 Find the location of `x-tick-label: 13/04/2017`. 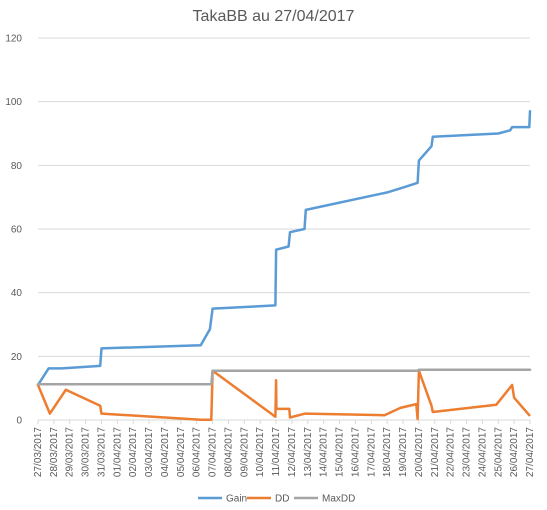

x-tick-label: 13/04/2017 is located at coordinates (308, 452).